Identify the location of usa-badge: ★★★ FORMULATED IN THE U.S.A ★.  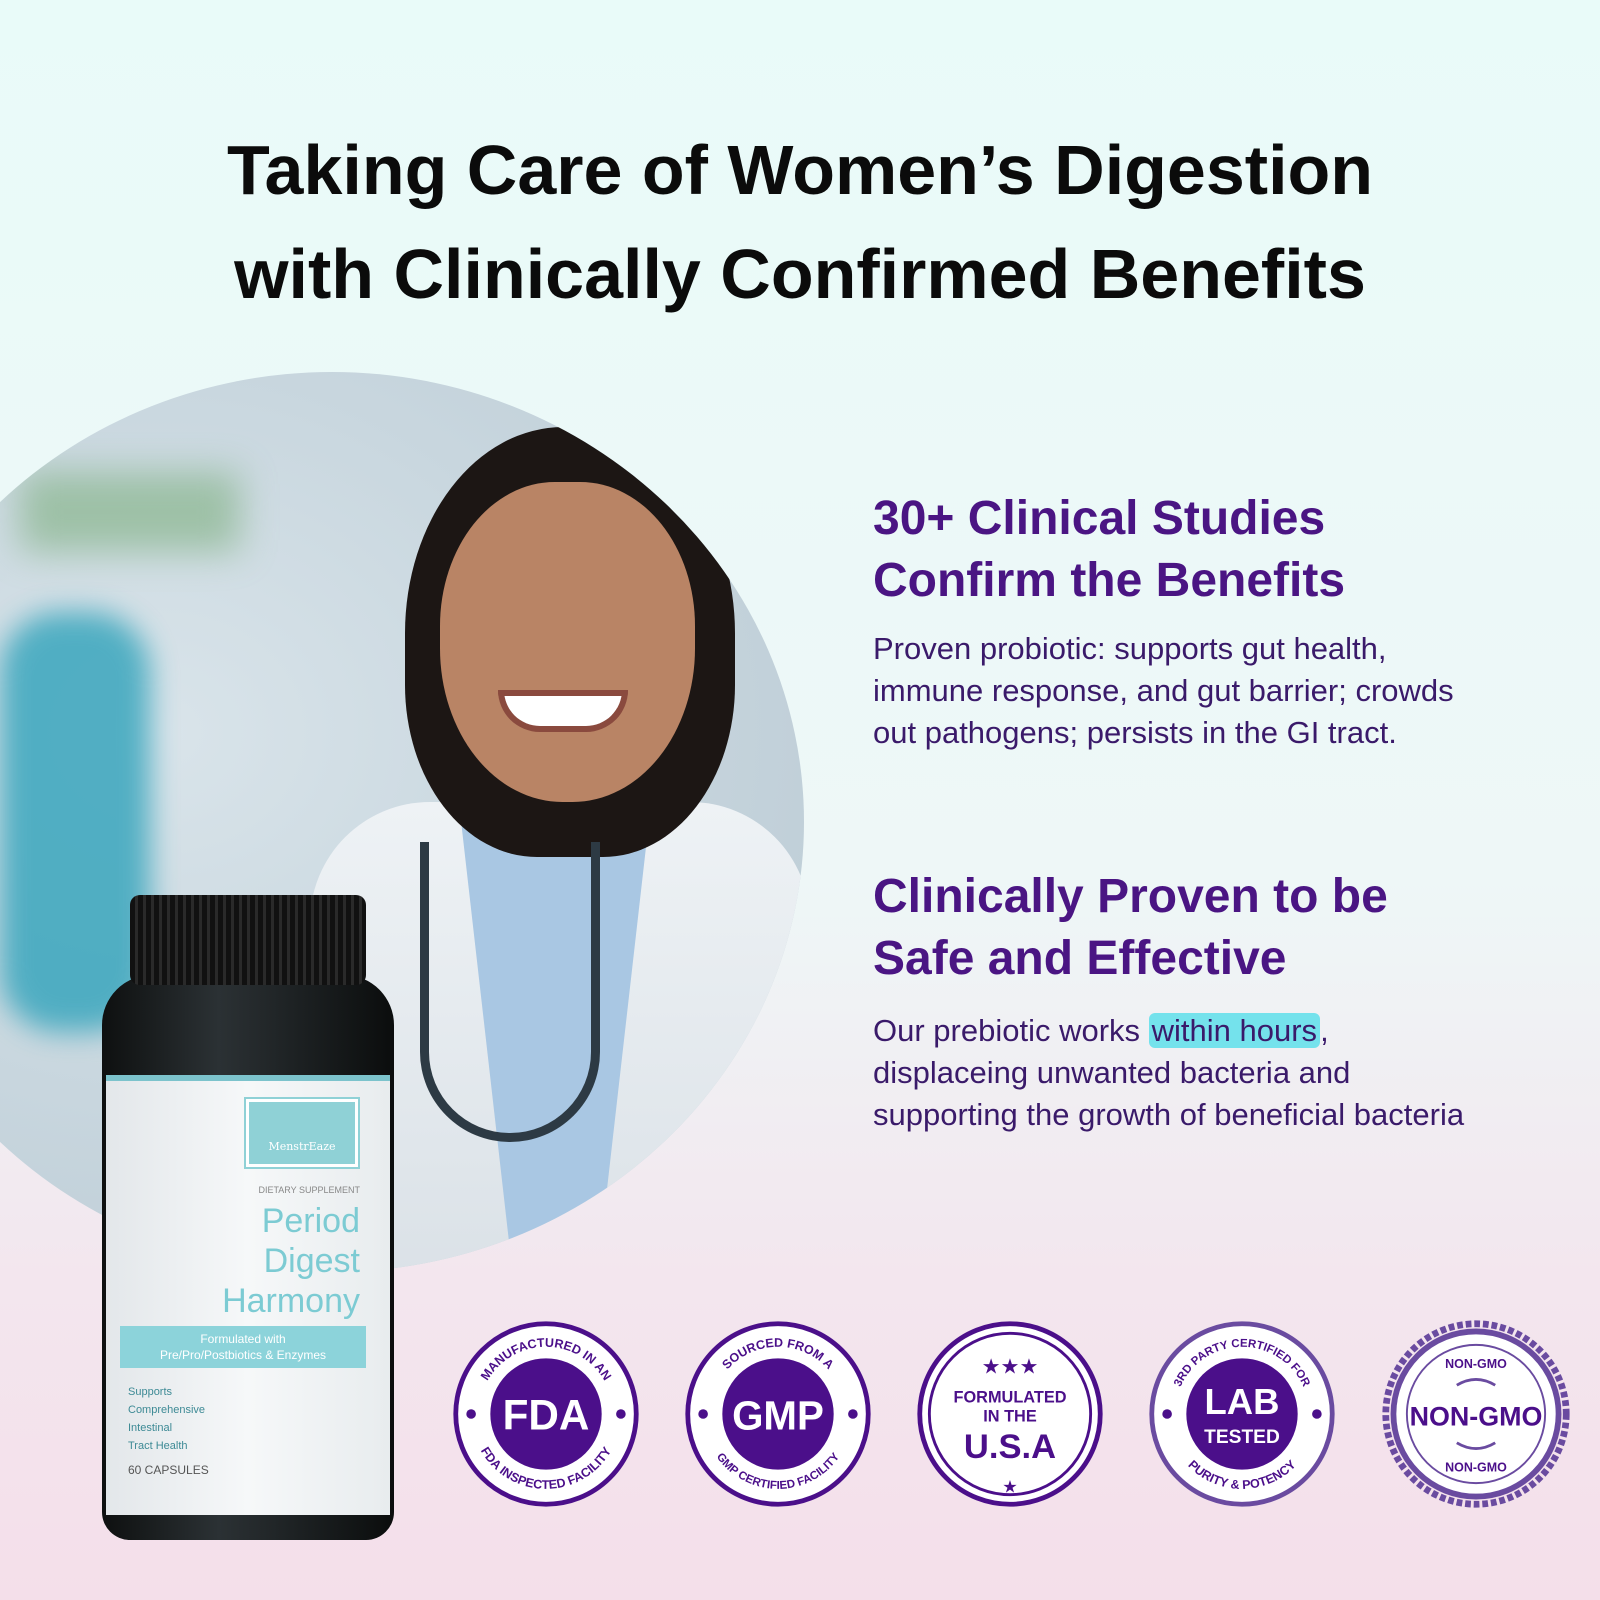
(1010, 1414).